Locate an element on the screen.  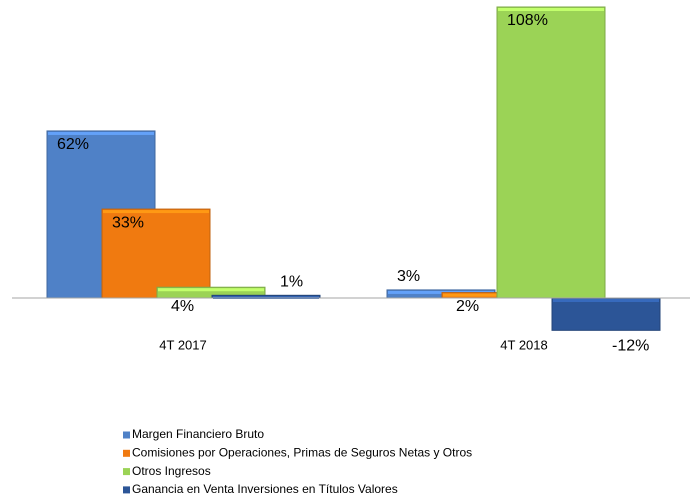
data-label: 4% is located at coordinates (182, 306).